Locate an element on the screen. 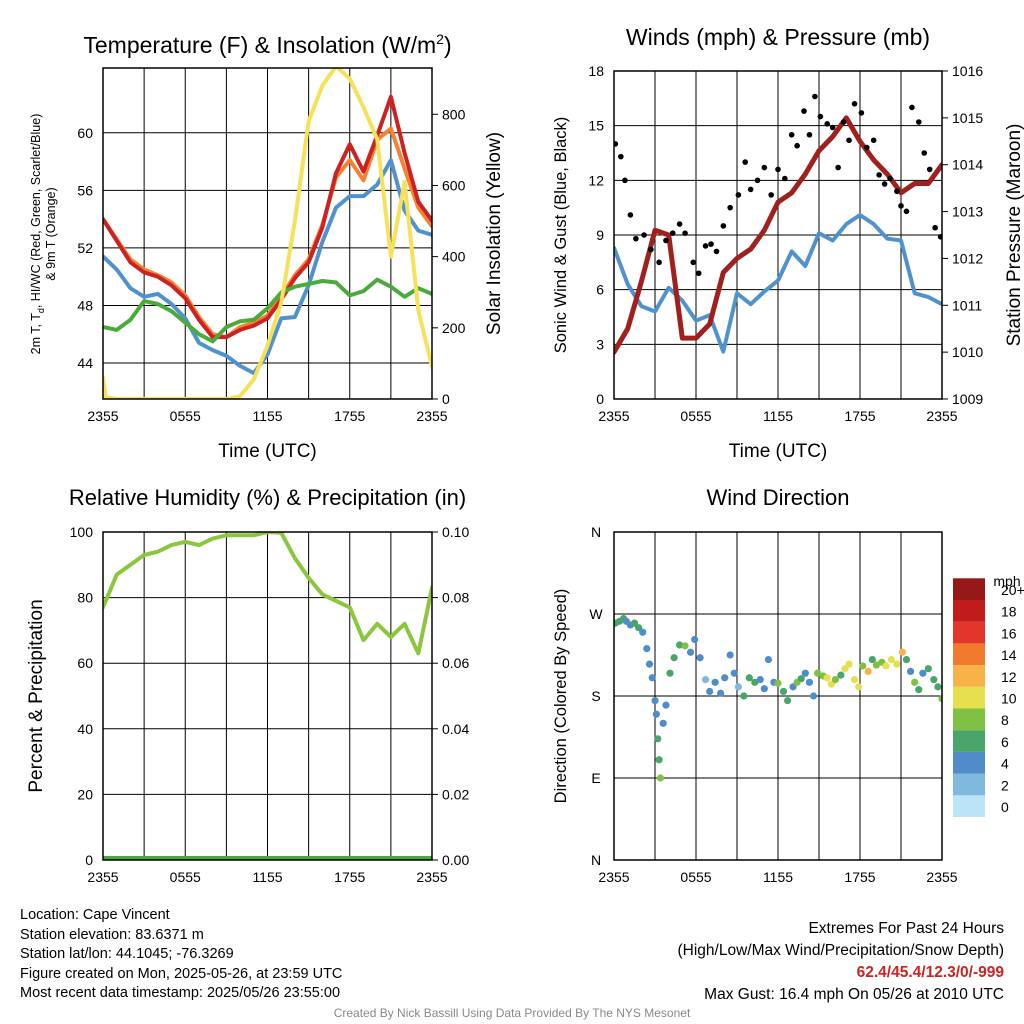 The height and width of the screenshot is (1024, 1024). y2-tick-label: 0.10 is located at coordinates (455, 532).